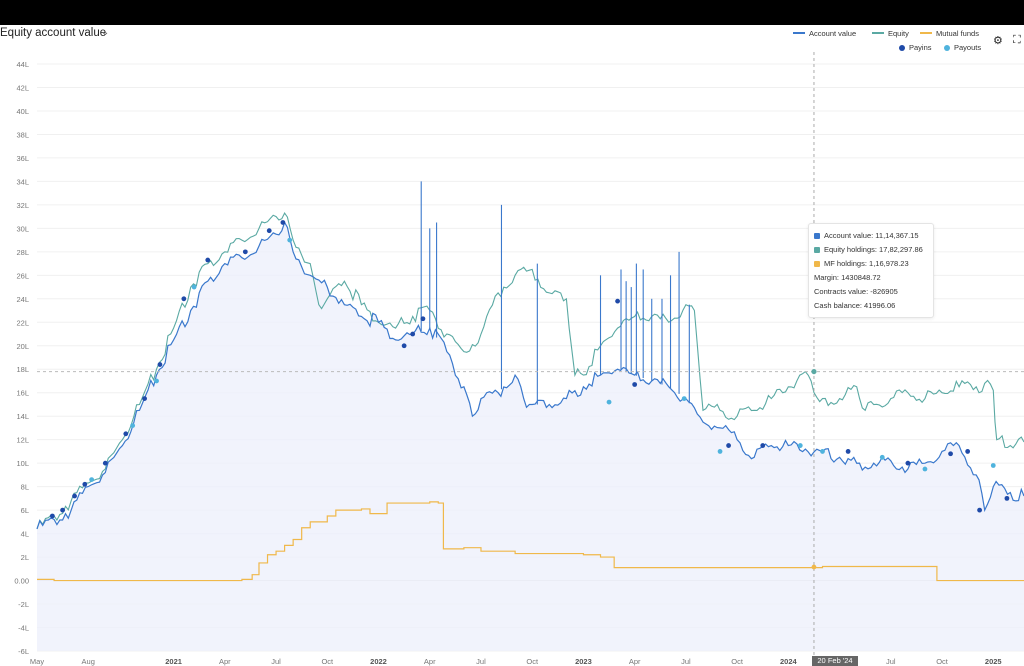 This screenshot has height=666, width=1024. What do you see at coordinates (998, 41) in the screenshot?
I see `gear-icon: ⚙` at bounding box center [998, 41].